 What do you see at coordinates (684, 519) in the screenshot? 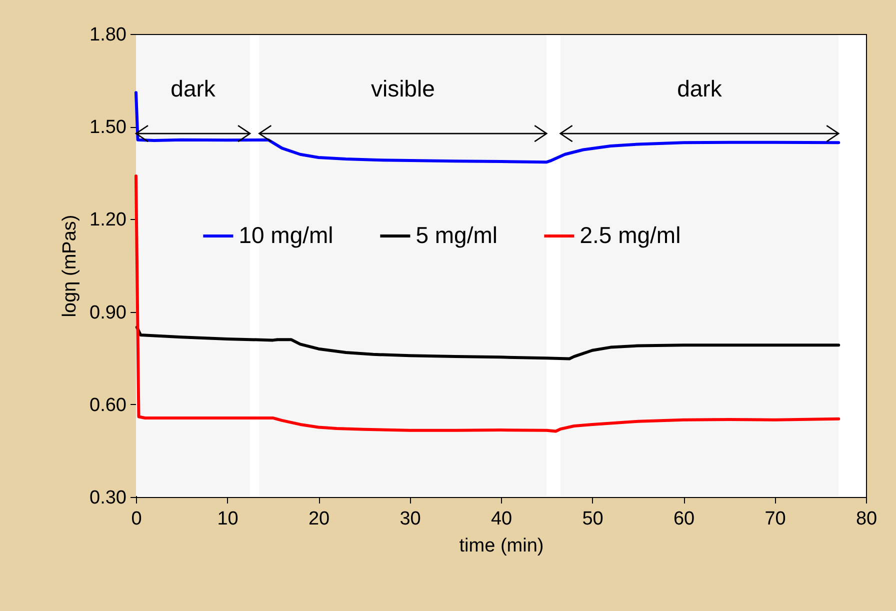
I see `x-tick-label: 60` at bounding box center [684, 519].